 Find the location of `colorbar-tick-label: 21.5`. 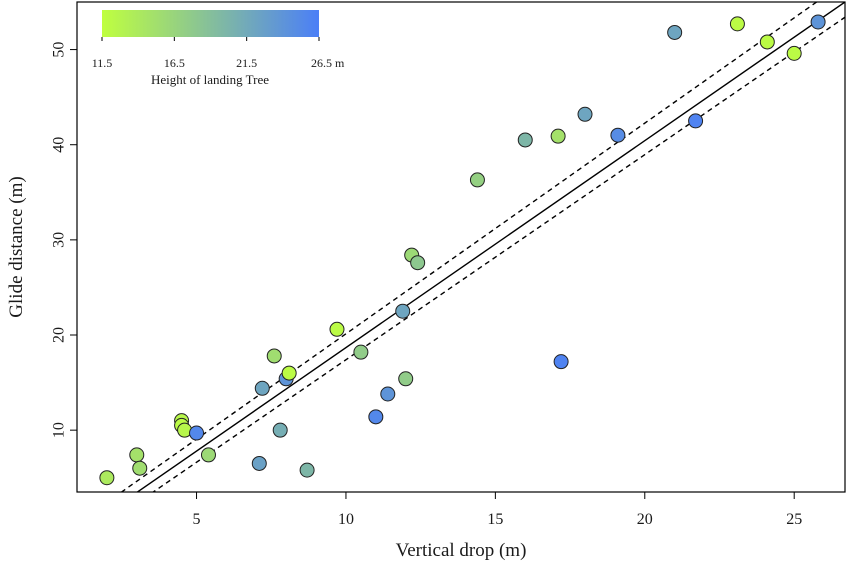

colorbar-tick-label: 21.5 is located at coordinates (246, 63).